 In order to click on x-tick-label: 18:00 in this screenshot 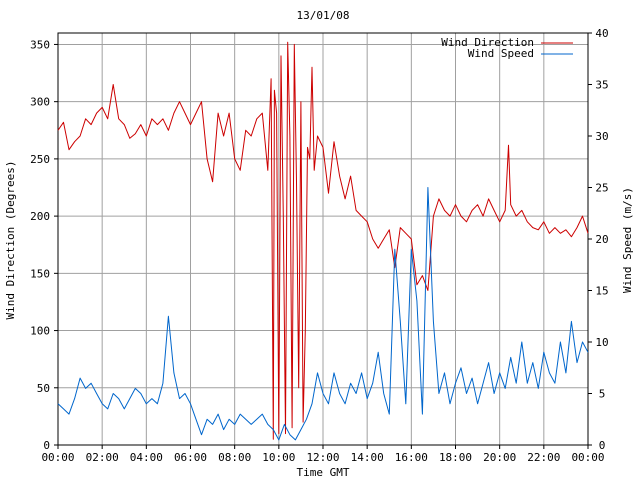, I will do `click(455, 457)`.